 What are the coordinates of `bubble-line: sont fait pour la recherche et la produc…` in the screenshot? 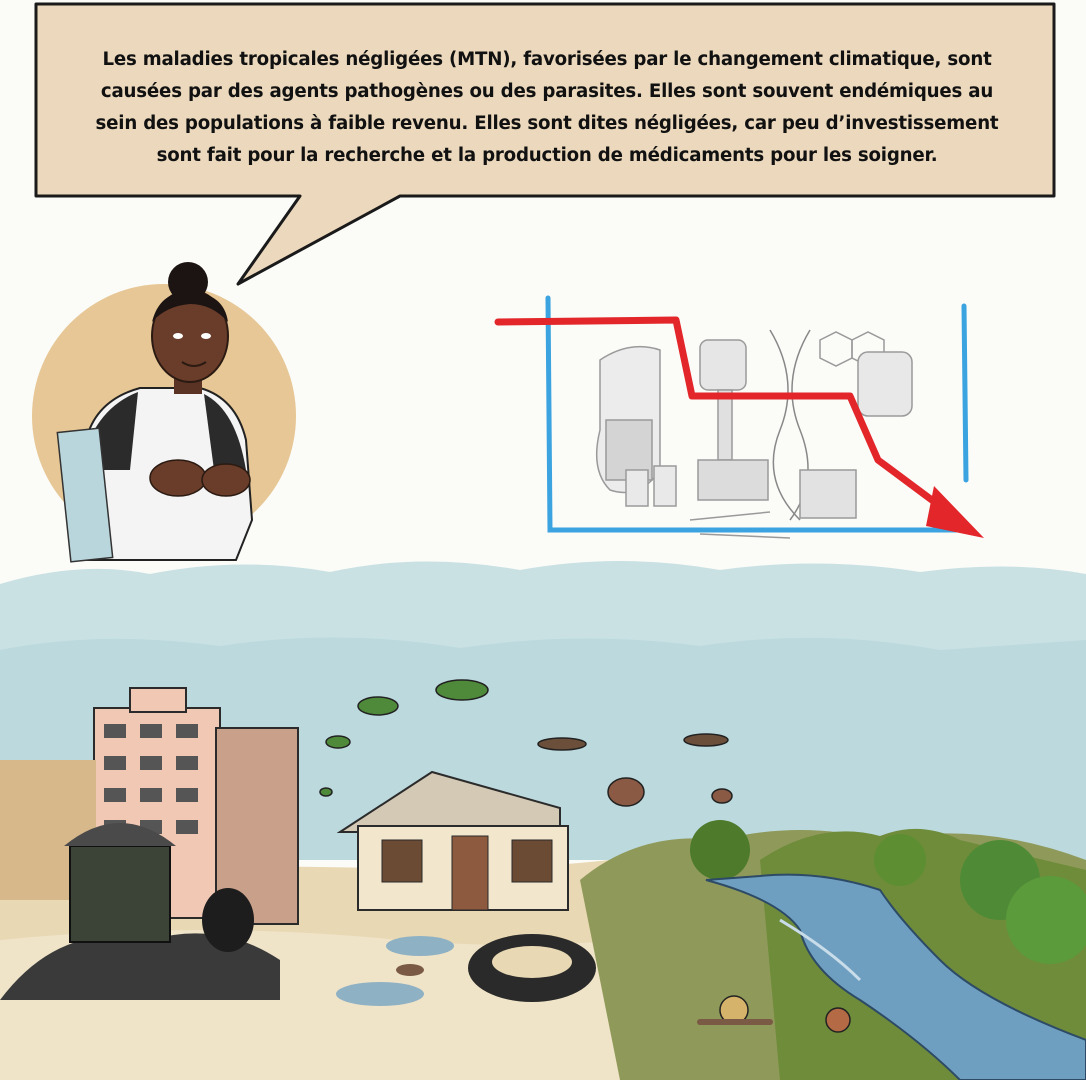 It's located at (547, 155).